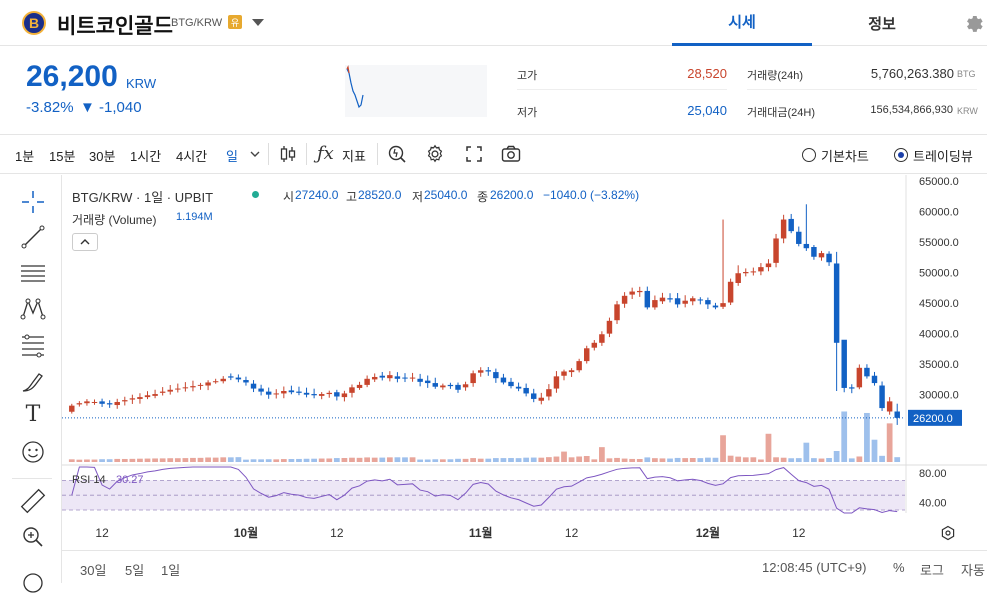 Image resolution: width=987 pixels, height=597 pixels. Describe the element at coordinates (483, 197) in the screenshot. I see `legend-close-label: 종` at that location.